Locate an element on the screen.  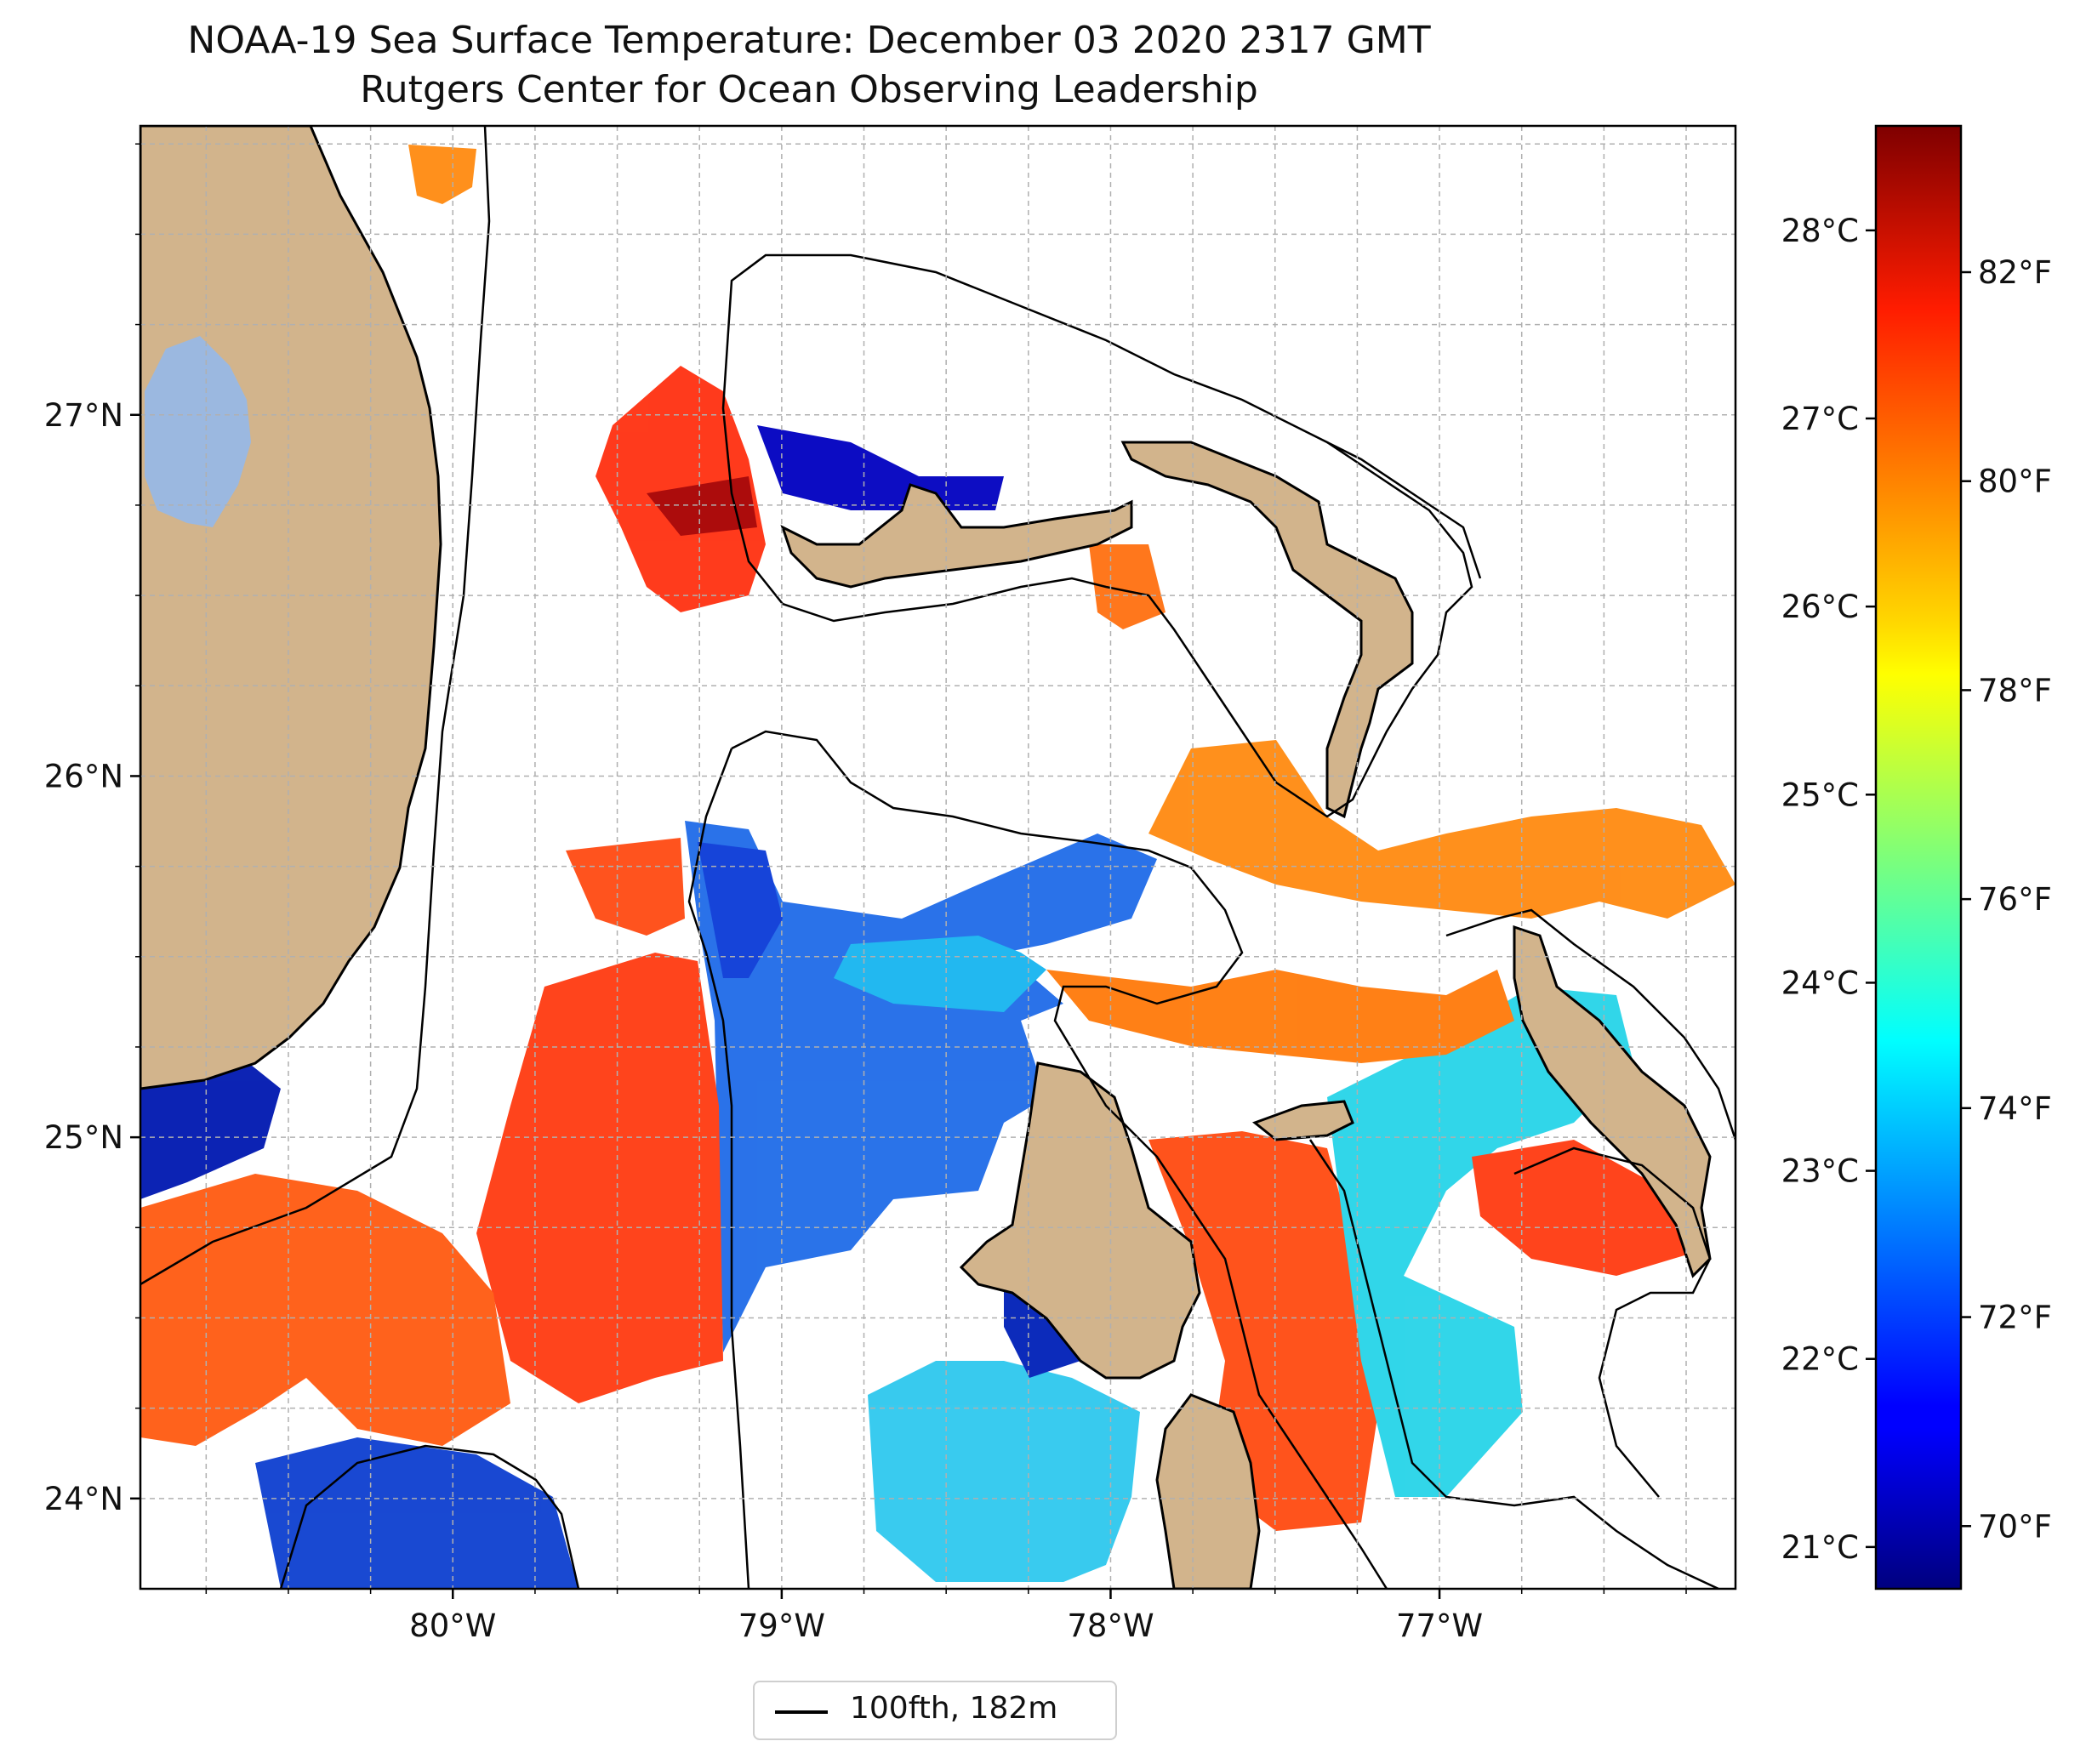
sst-patch-cyan-sc is located at coordinates (1004, 1471).